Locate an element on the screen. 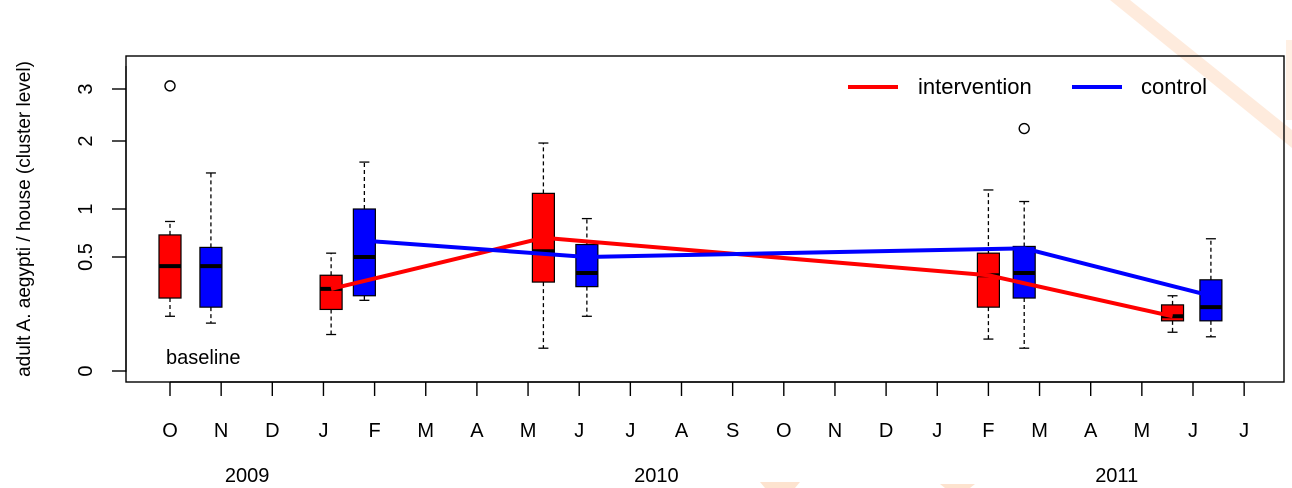 The image size is (1292, 488). x-tick-label: S is located at coordinates (732, 431).